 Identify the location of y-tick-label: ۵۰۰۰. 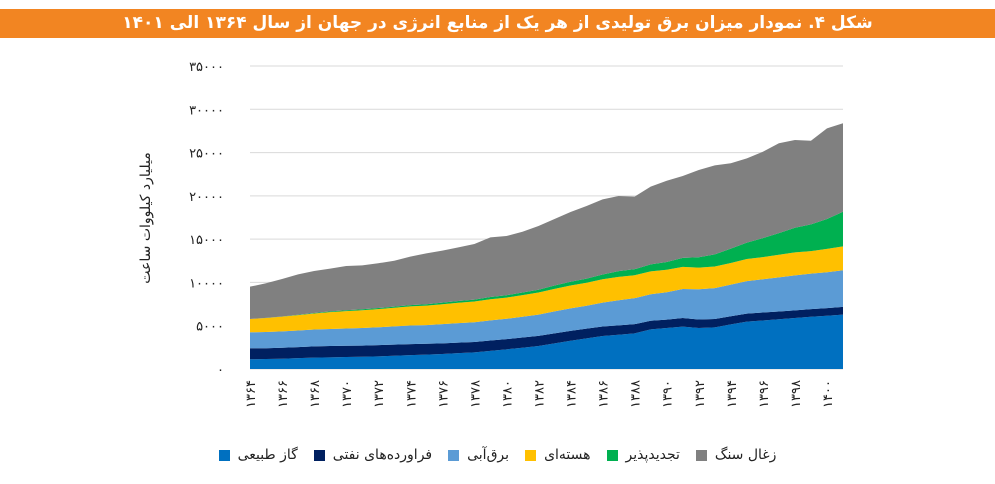
(210, 327).